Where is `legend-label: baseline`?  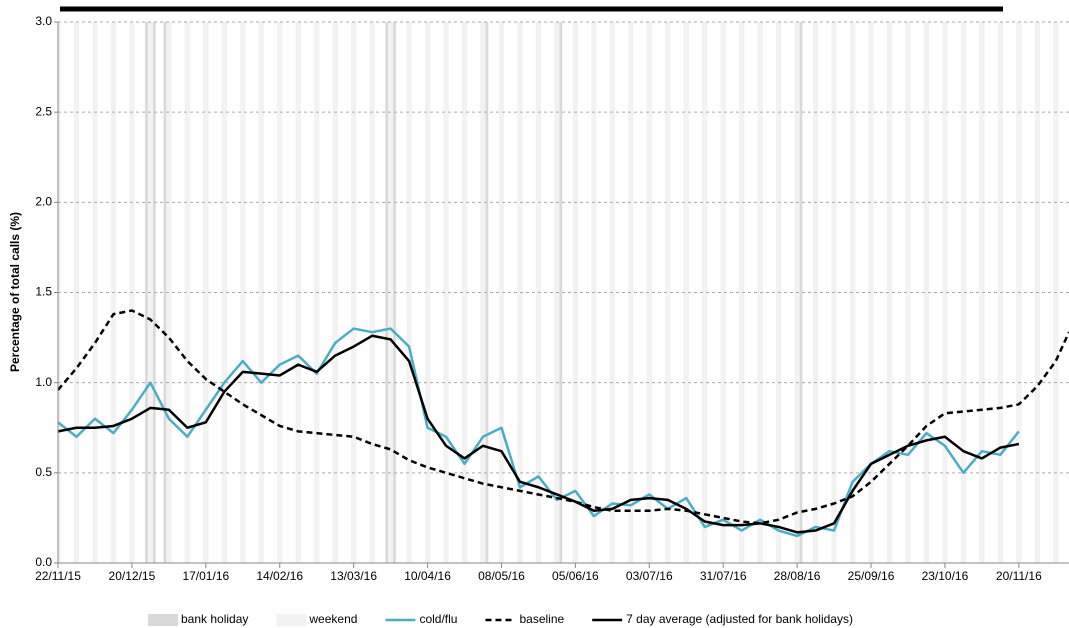
legend-label: baseline is located at coordinates (541, 619).